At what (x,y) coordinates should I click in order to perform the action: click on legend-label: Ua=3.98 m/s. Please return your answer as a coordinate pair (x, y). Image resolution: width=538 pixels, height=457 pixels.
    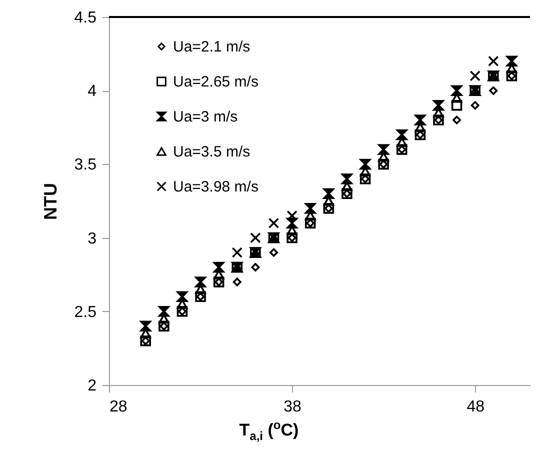
    Looking at the image, I should click on (215, 187).